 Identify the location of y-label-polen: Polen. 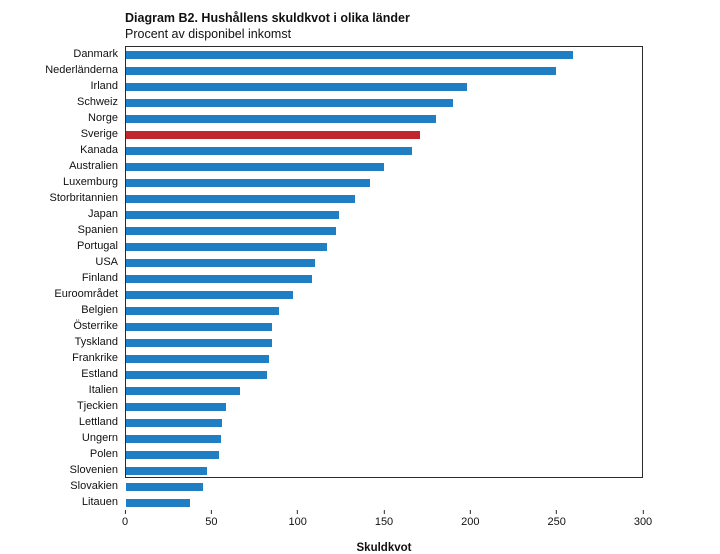
(103, 454).